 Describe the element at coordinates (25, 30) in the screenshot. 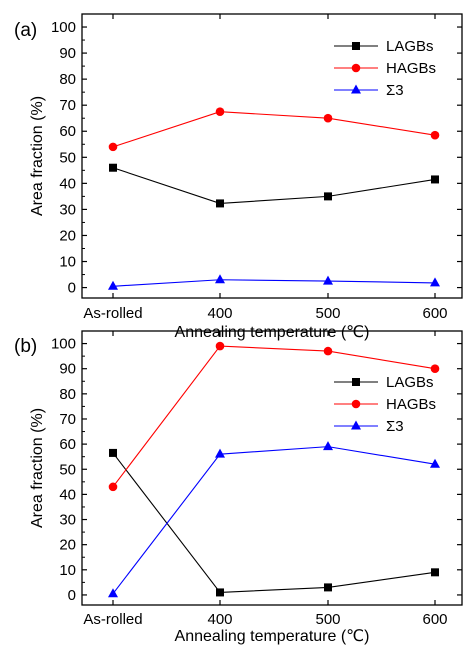

I see `panel-label: (a)` at that location.